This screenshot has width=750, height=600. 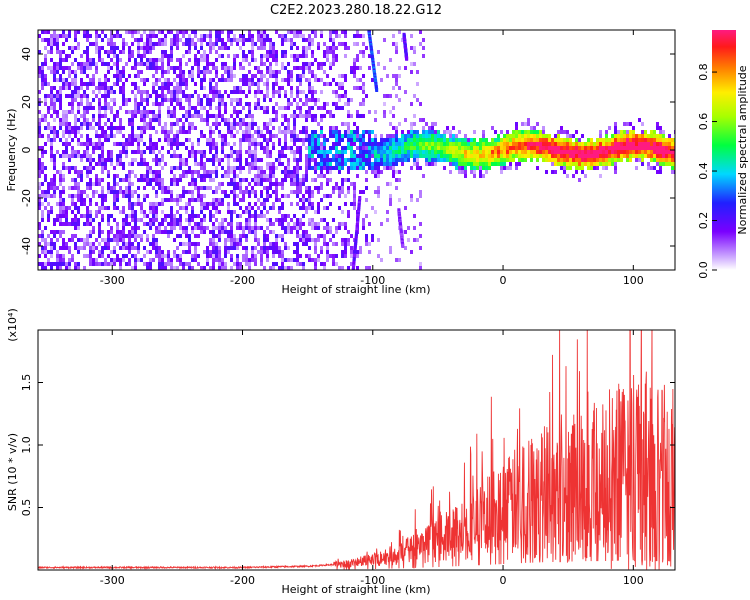 What do you see at coordinates (355, 589) in the screenshot?
I see `snr-x-axis-label: Height of straight line (km)` at bounding box center [355, 589].